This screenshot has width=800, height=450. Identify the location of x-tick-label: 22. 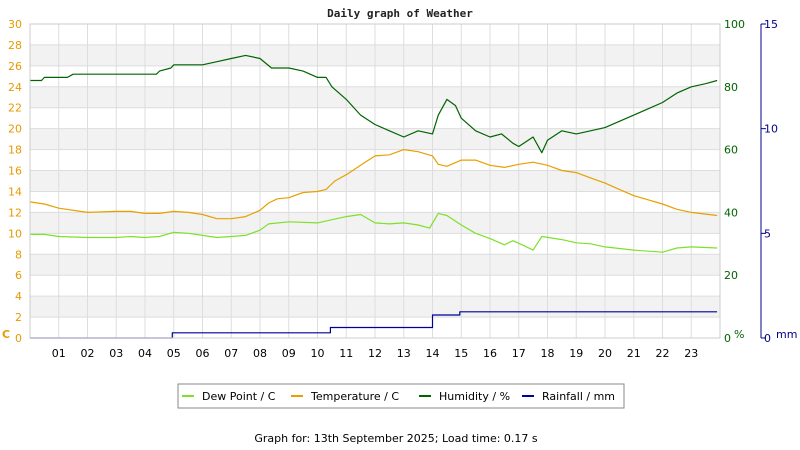
(663, 353).